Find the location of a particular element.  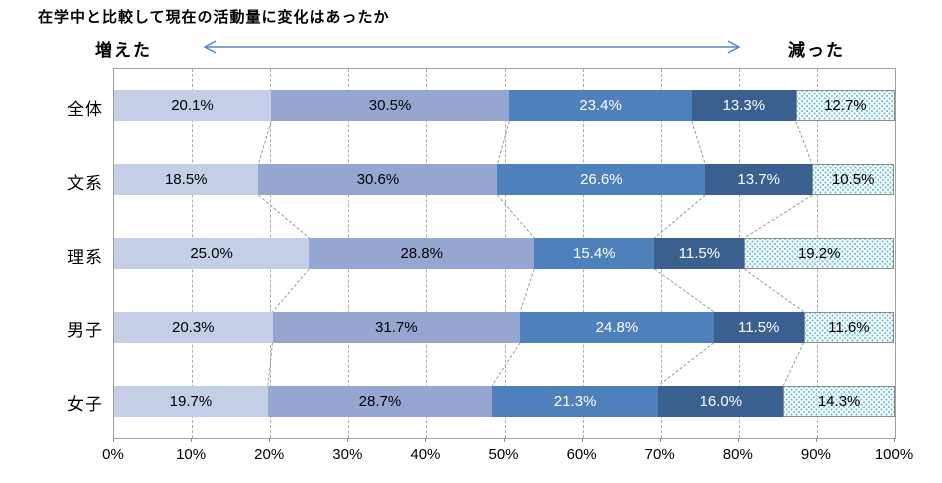

x-tick-label: 70% is located at coordinates (659, 454).